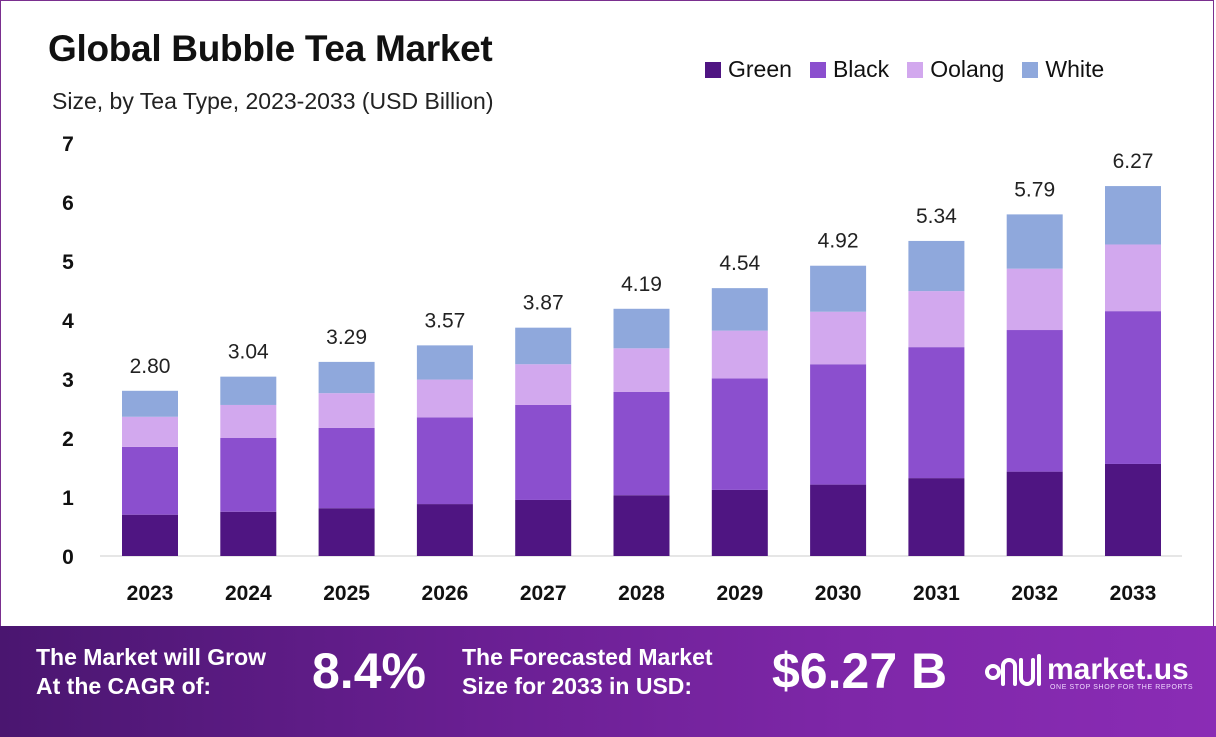 This screenshot has height=737, width=1216. Describe the element at coordinates (445, 593) in the screenshot. I see `x-tick-label: 2026` at that location.